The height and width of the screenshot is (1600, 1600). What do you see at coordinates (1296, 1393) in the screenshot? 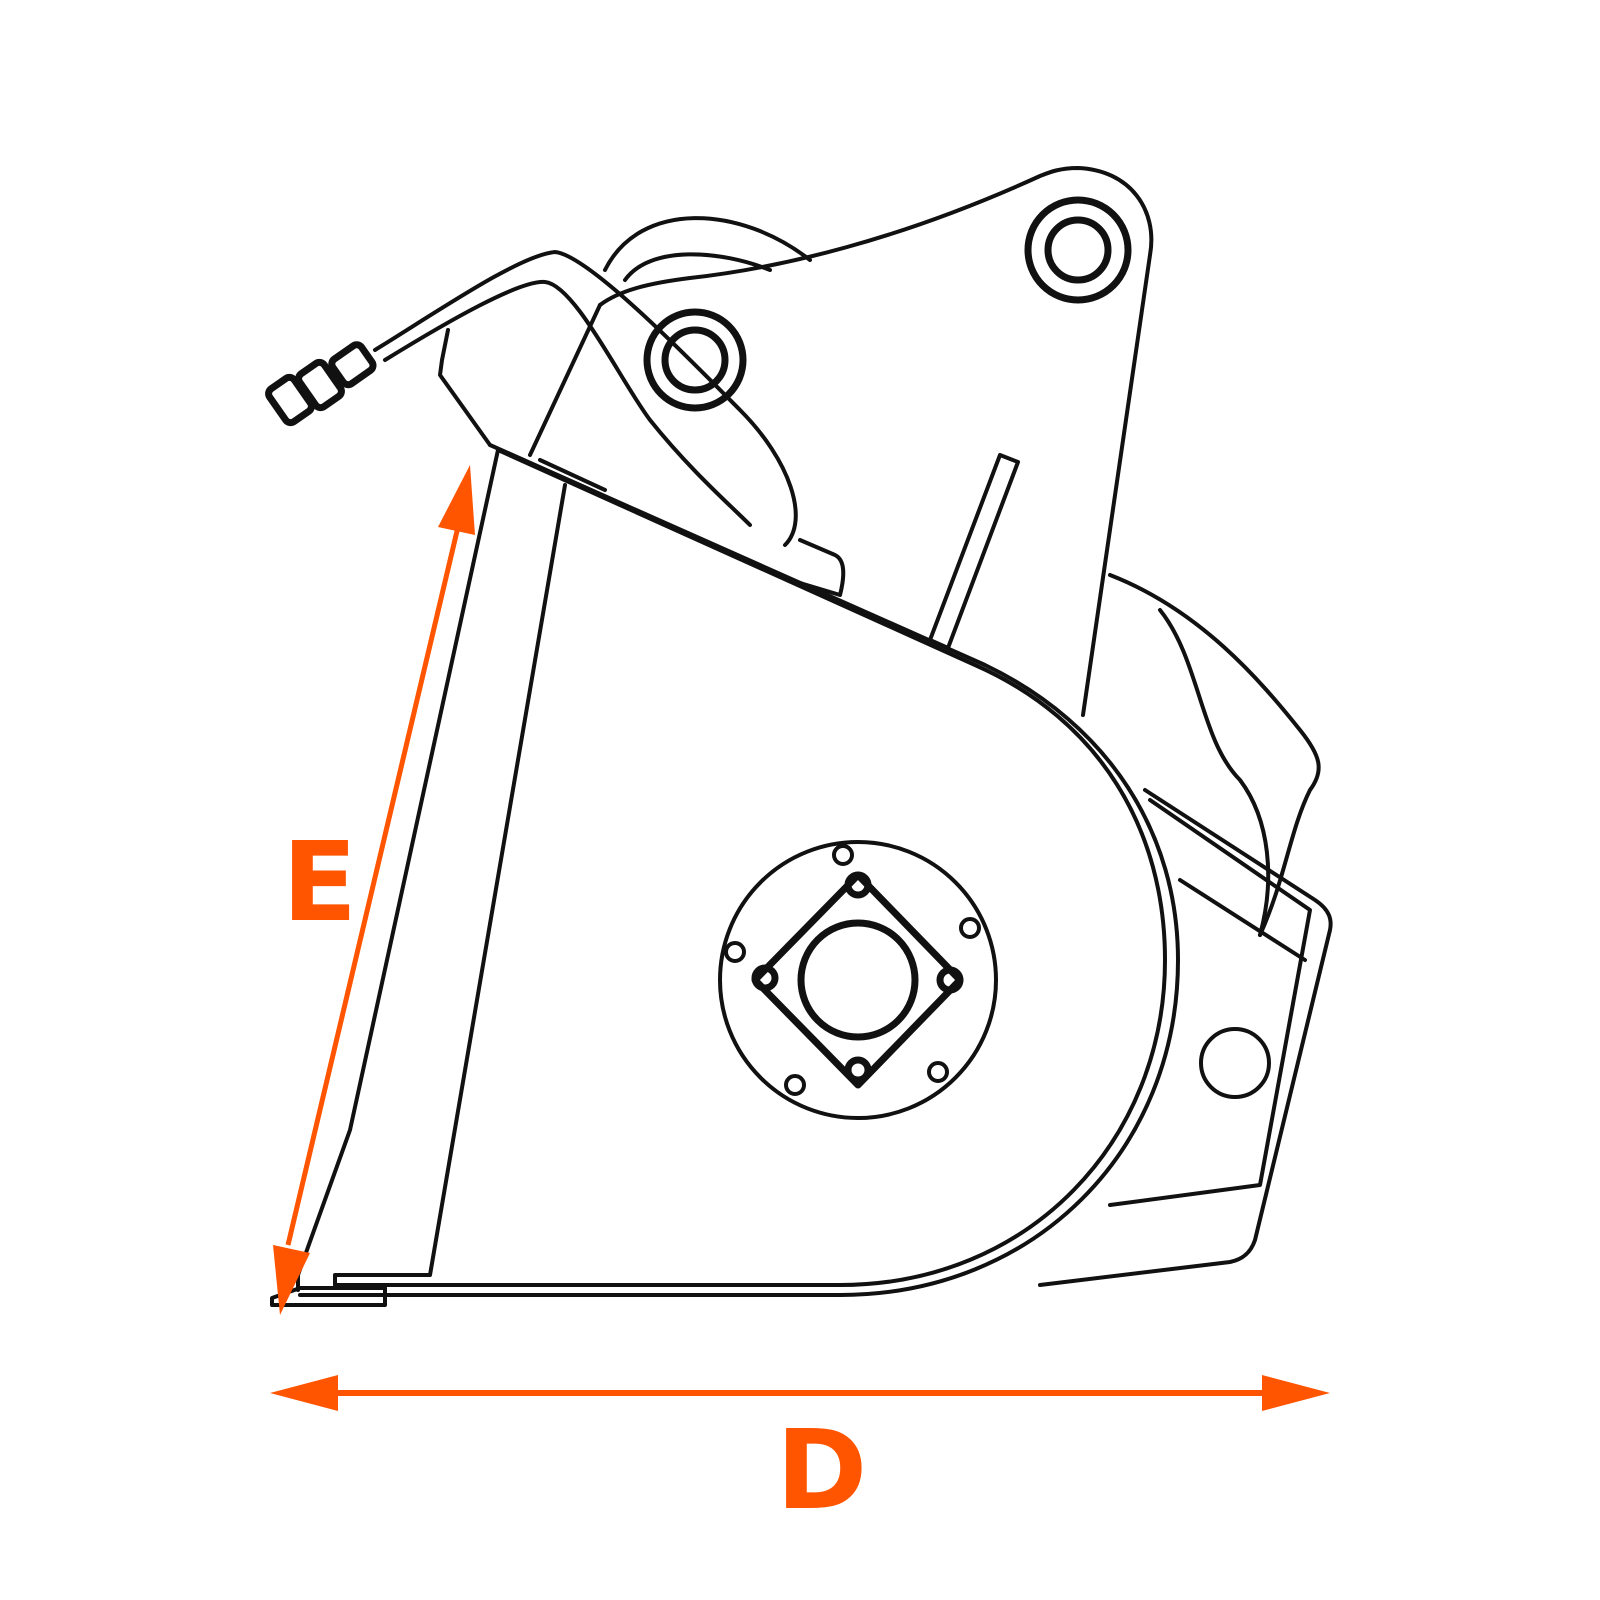
I see `arrow-right-icon` at bounding box center [1296, 1393].